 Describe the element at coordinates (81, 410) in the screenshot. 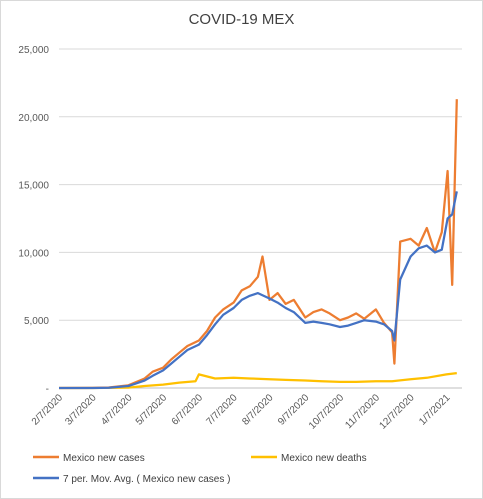

I see `x-tick-label: 3/7/2020` at that location.